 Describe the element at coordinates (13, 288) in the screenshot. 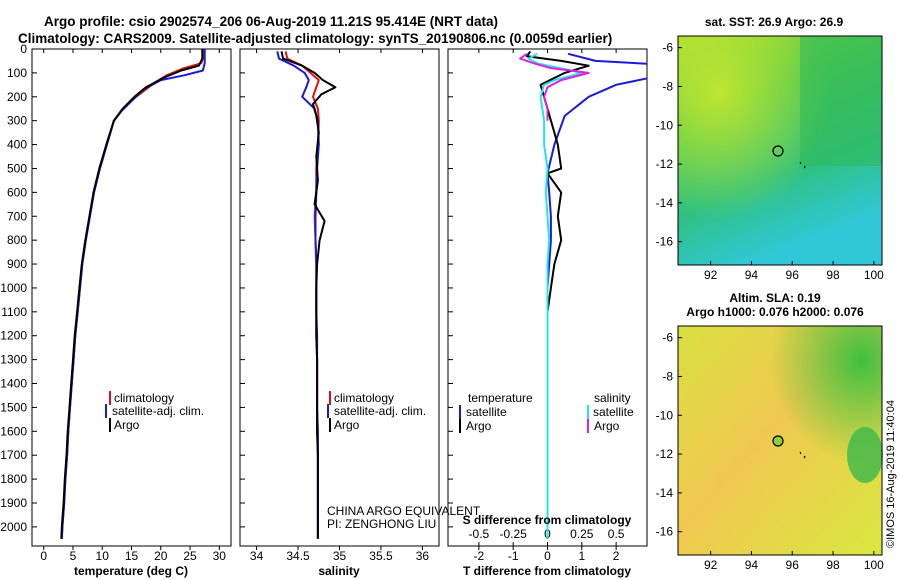

I see `depth-tick-label: 1000` at that location.